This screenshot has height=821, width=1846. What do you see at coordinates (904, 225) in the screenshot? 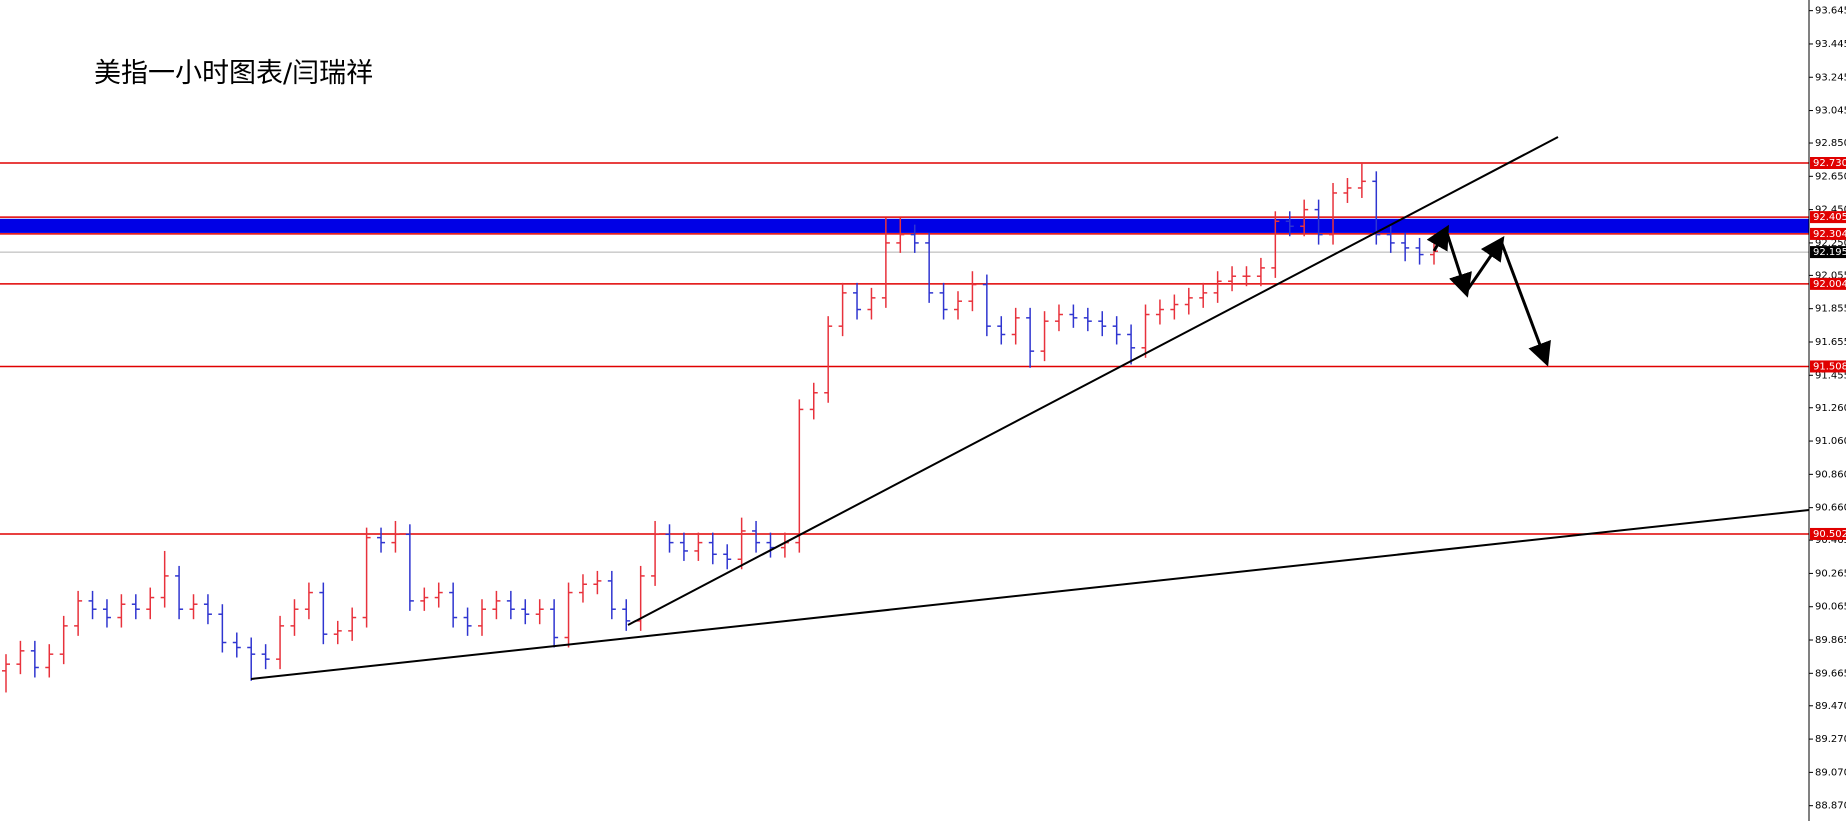
I see `resistance-zone` at bounding box center [904, 225].